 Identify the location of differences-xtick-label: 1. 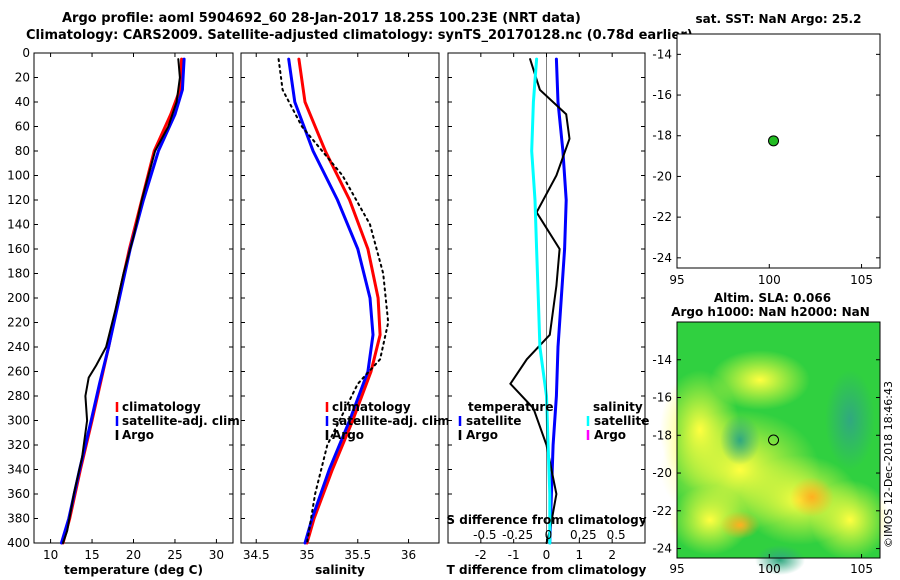
(580, 555).